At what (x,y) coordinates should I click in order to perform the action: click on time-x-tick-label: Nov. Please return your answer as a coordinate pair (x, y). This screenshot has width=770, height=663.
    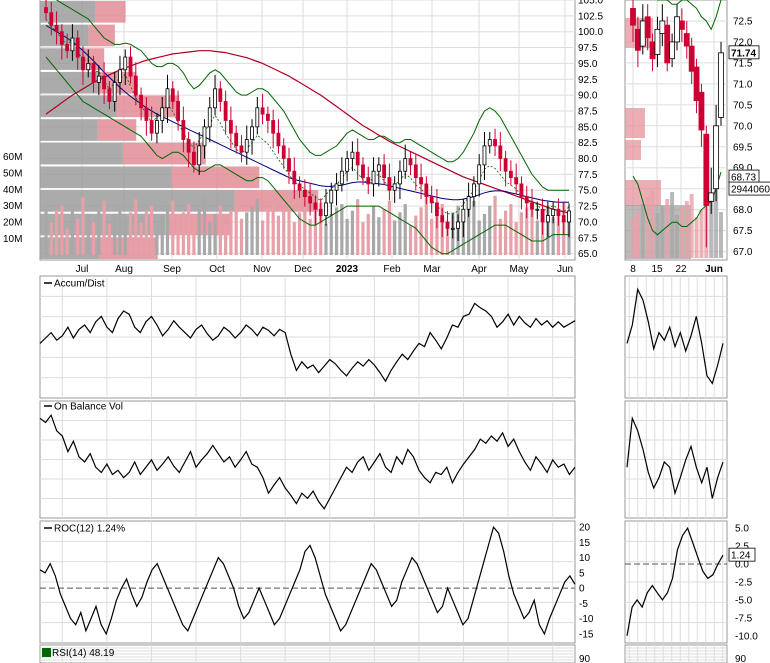
    Looking at the image, I should click on (262, 269).